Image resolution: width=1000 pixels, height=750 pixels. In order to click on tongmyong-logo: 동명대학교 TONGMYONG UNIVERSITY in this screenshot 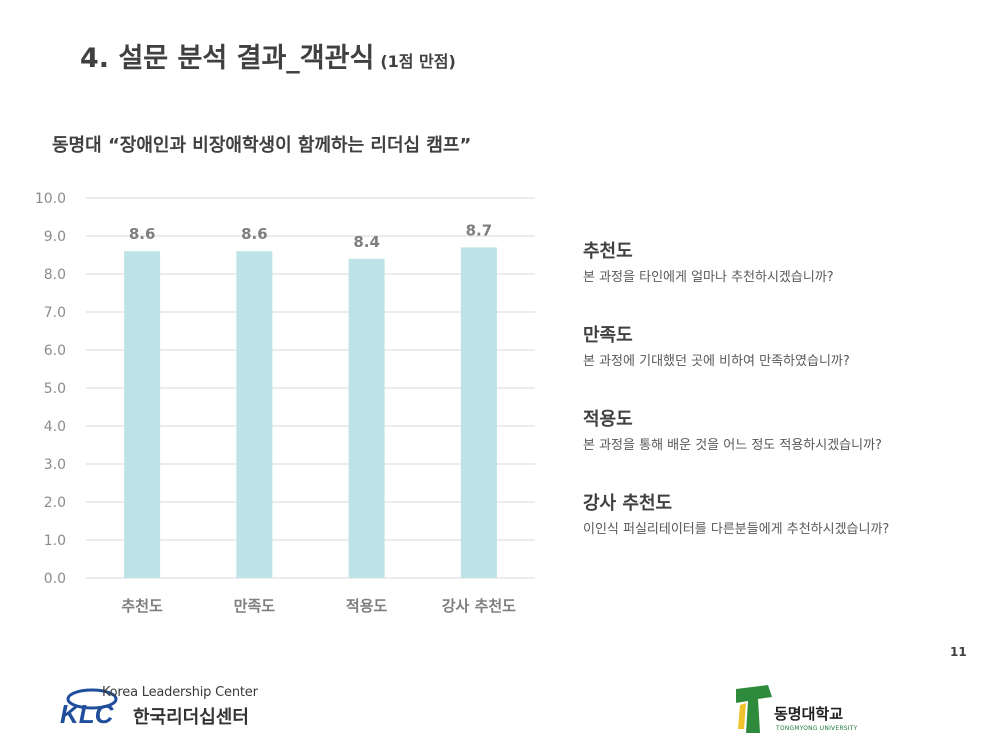, I will do `click(799, 711)`.